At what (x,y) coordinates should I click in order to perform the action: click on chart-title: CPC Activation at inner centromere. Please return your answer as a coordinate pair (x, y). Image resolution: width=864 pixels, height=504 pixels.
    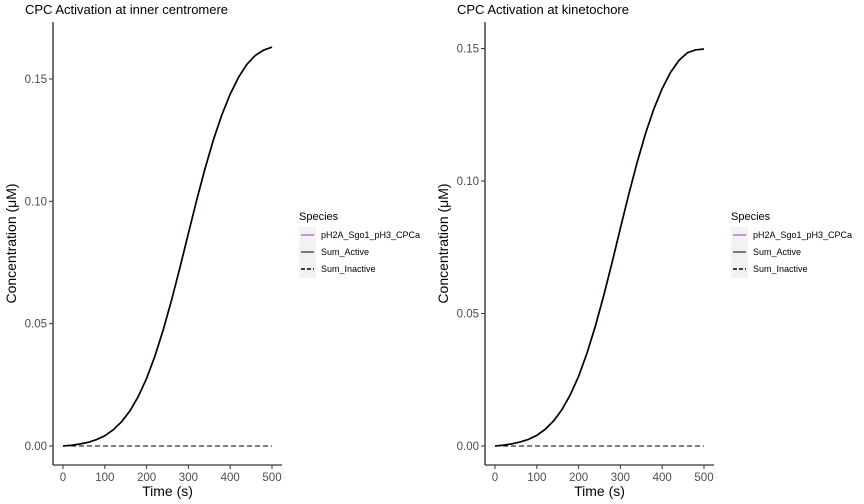
    Looking at the image, I should click on (126, 9).